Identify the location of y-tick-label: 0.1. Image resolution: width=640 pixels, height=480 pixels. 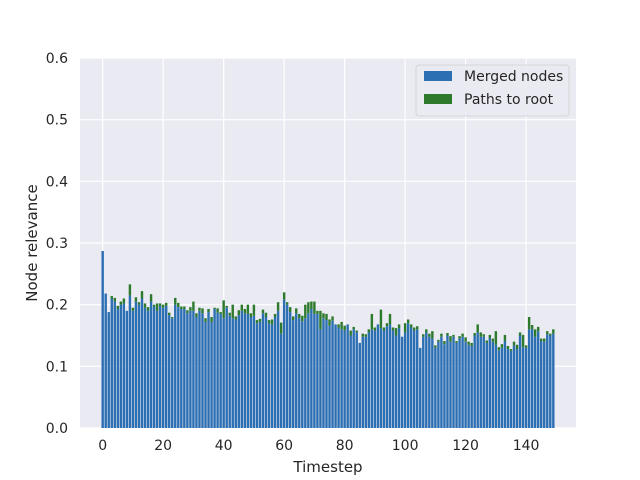
(57, 367).